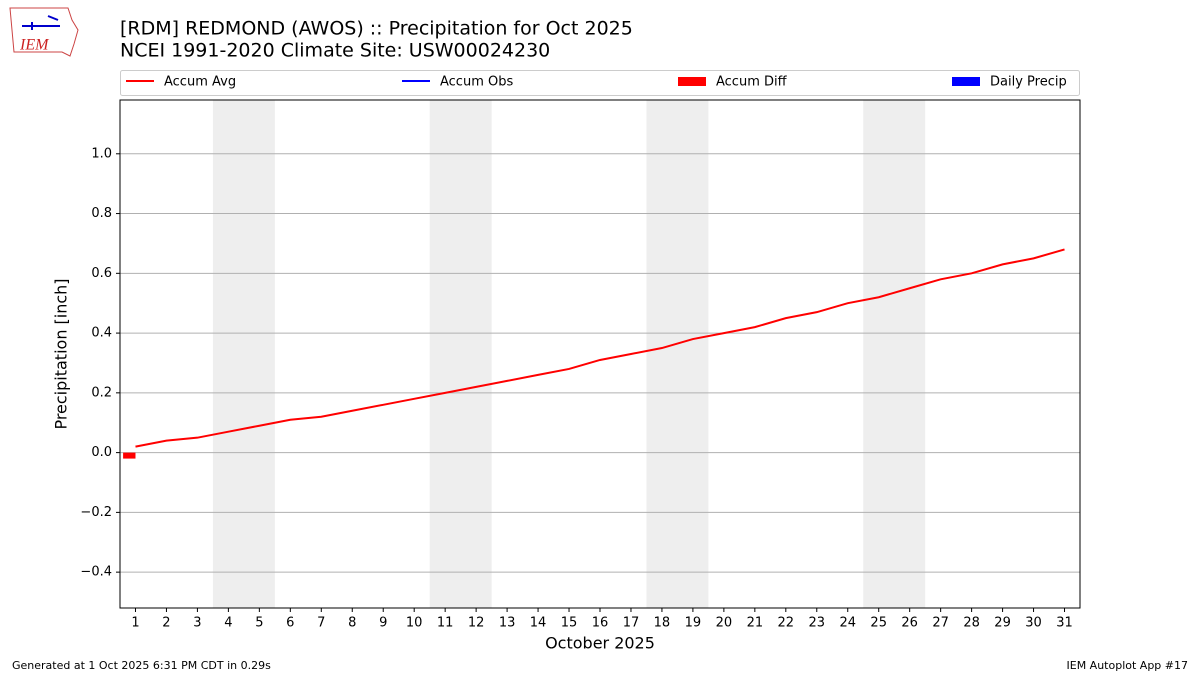 This screenshot has height=675, width=1200. Describe the element at coordinates (197, 623) in the screenshot. I see `x-tick-label: 3` at that location.